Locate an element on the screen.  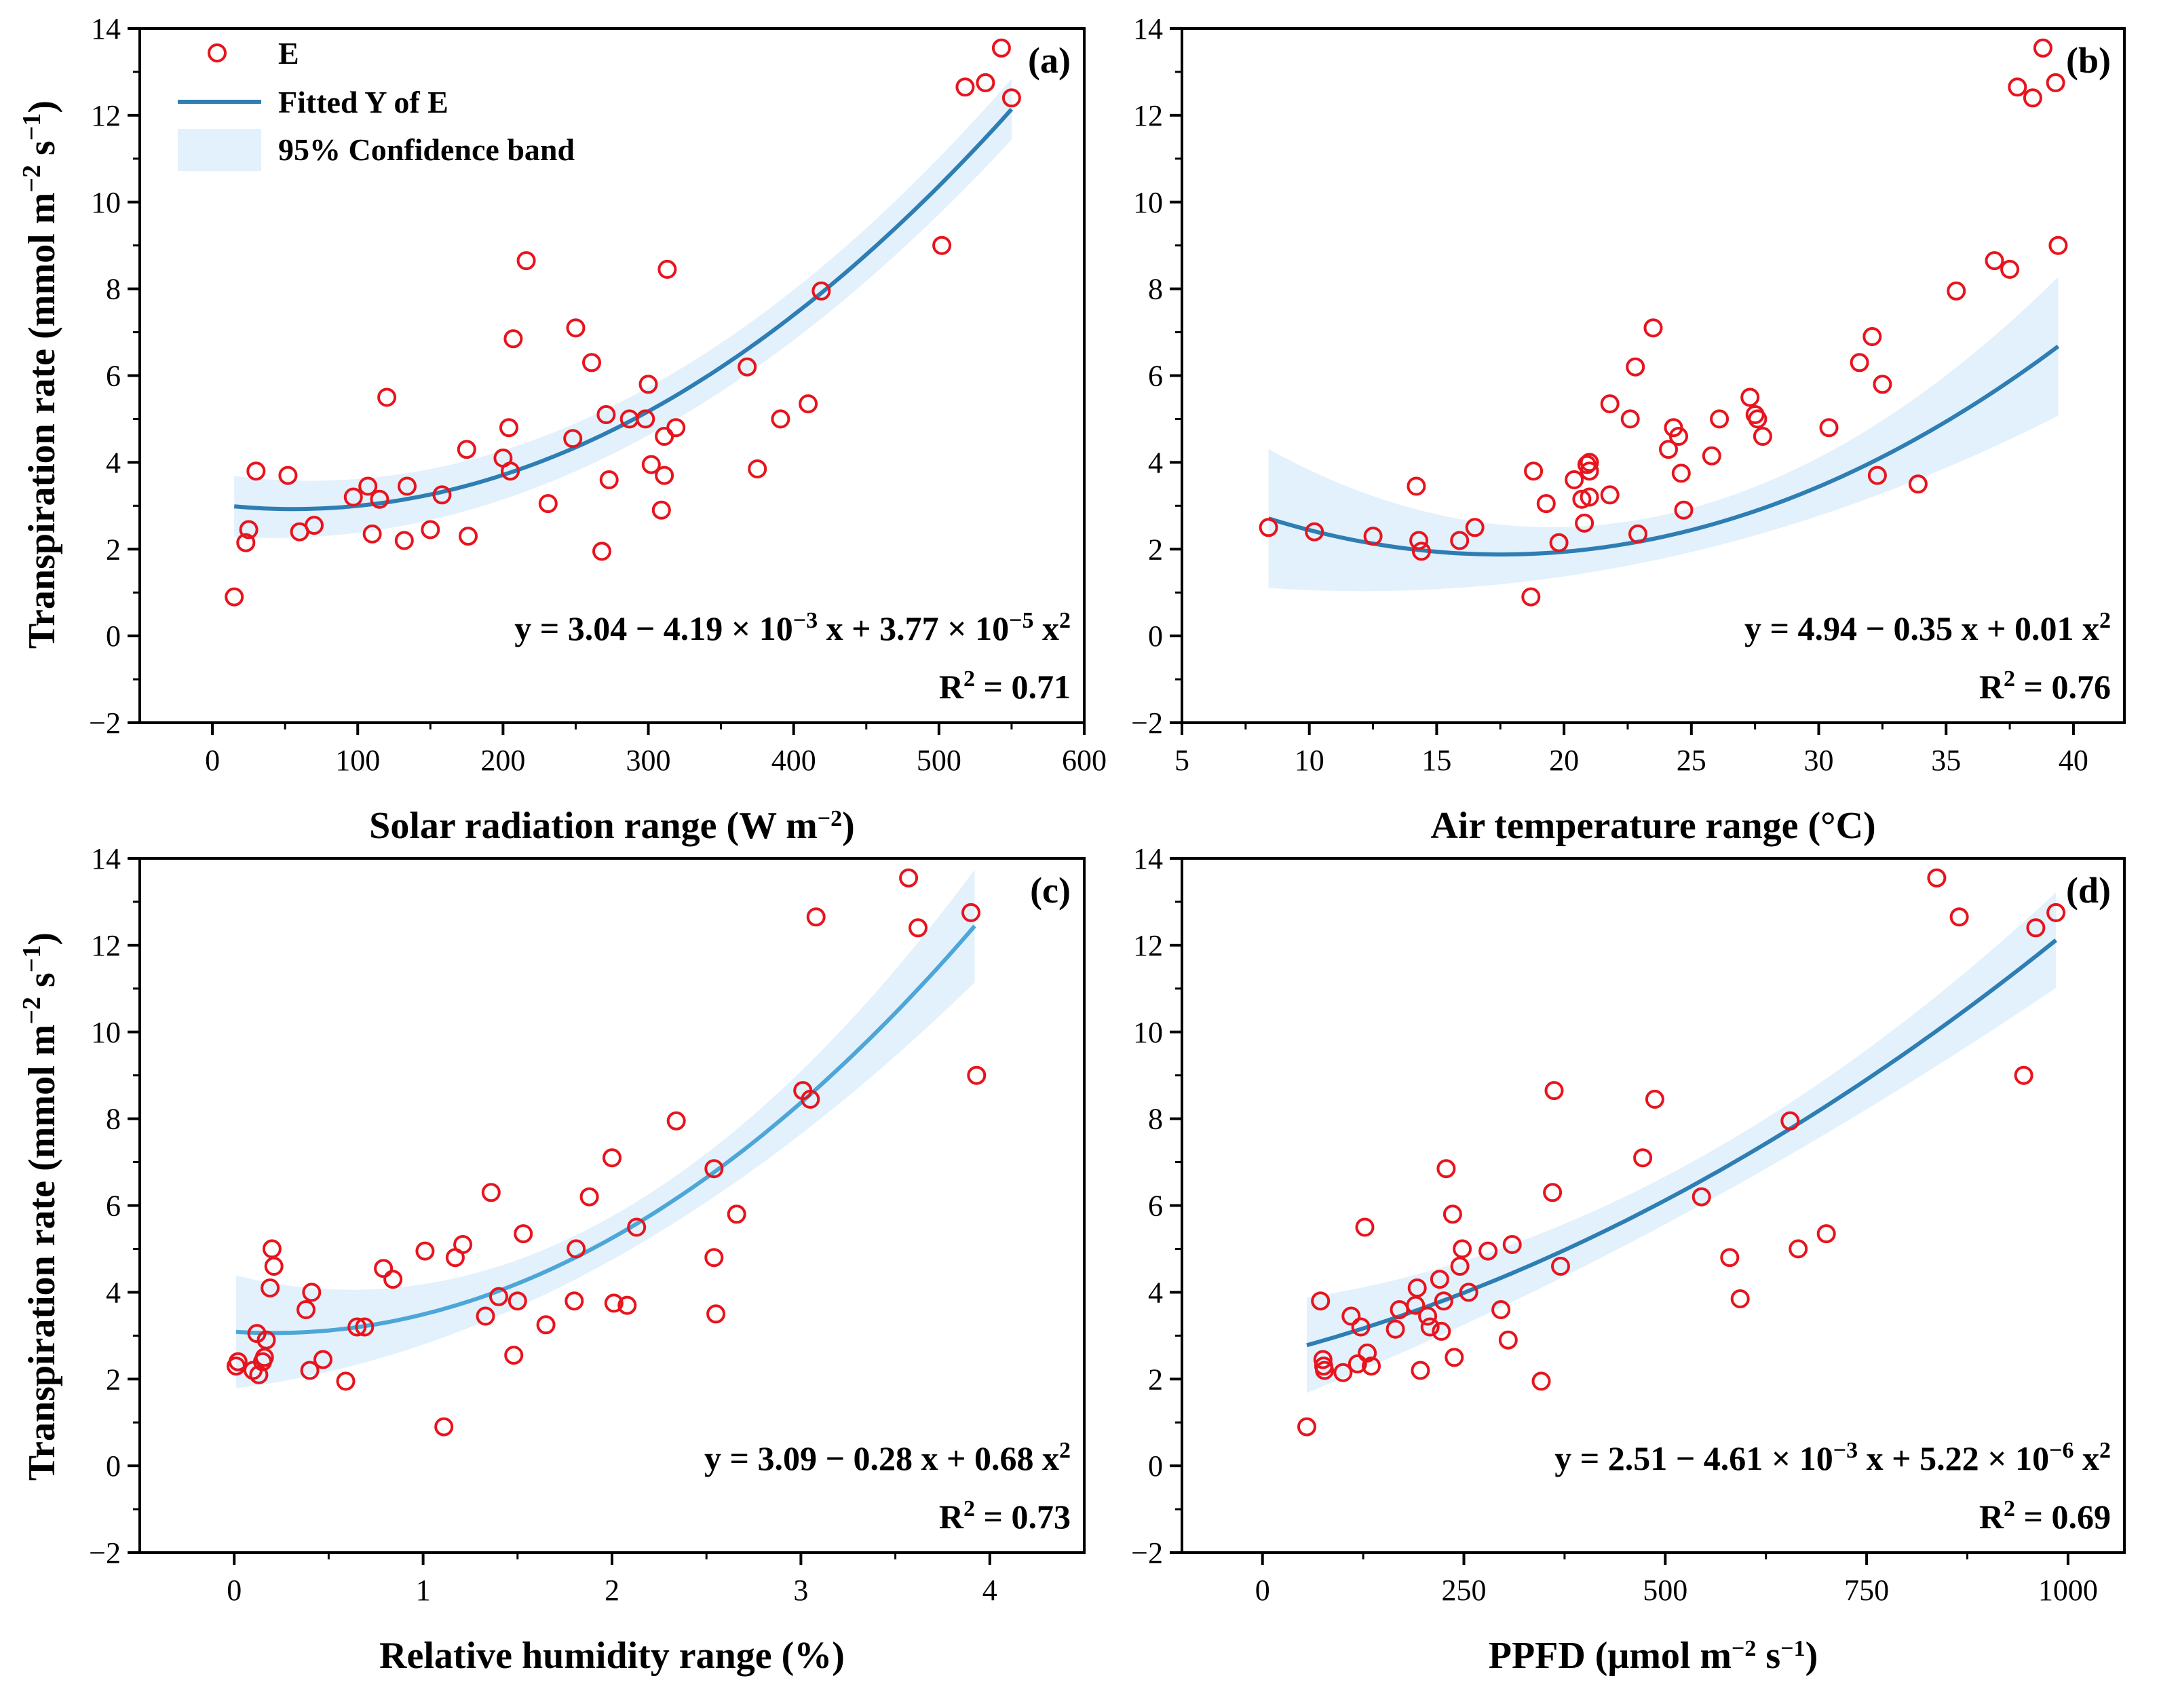
x-tick-label: 0 is located at coordinates (212, 760).